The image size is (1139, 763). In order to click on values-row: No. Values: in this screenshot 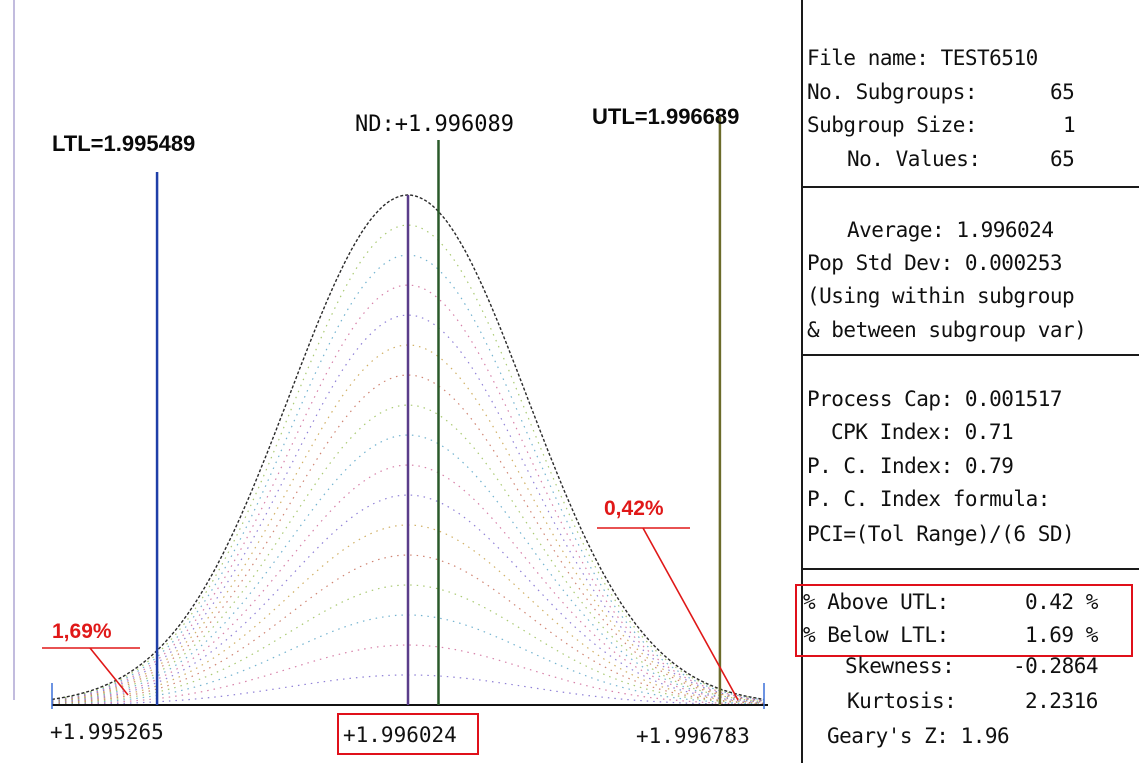, I will do `click(914, 159)`.